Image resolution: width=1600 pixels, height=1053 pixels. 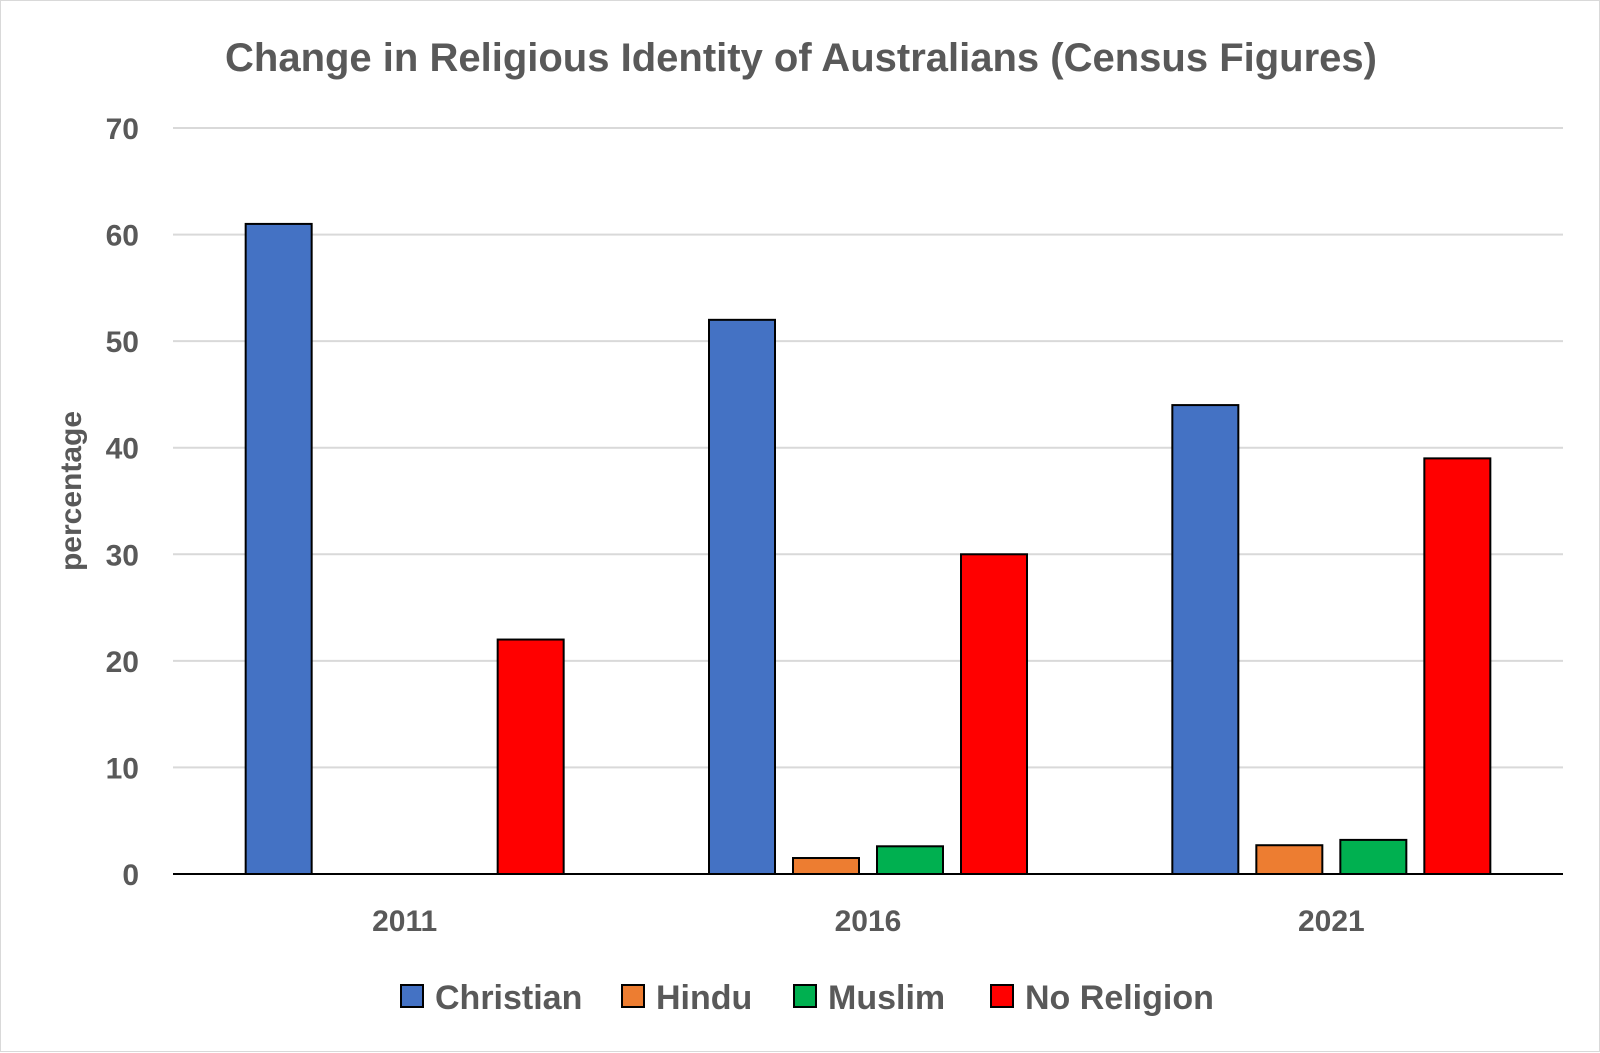 I want to click on y-tick-label: 50, so click(x=122, y=342).